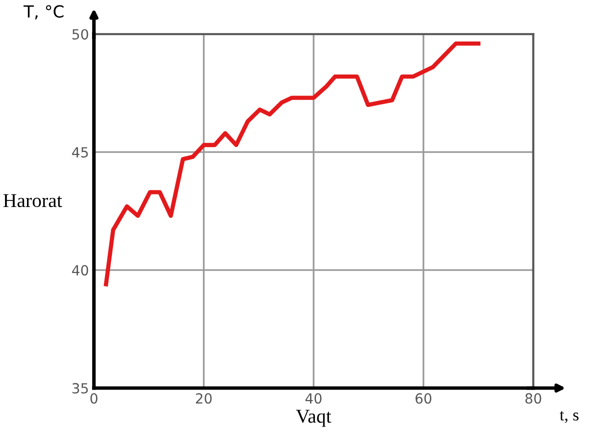 The height and width of the screenshot is (443, 606). Describe the element at coordinates (314, 418) in the screenshot. I see `x-axis-title: Vaqt` at that location.